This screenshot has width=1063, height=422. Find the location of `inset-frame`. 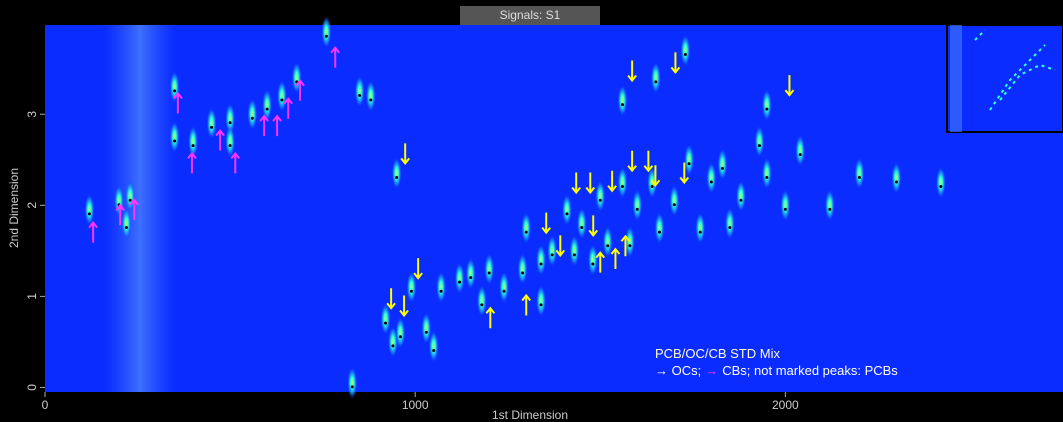

inset-frame is located at coordinates (1004, 78).